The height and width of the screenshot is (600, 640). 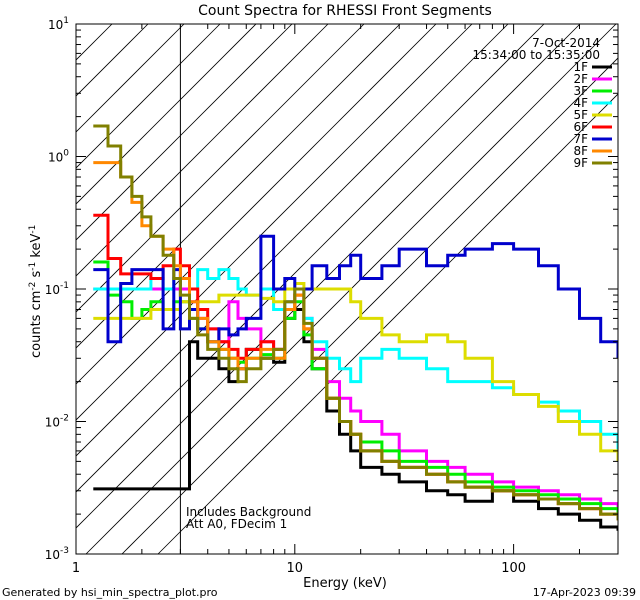 I want to click on y-tick-label: 10⁻³, so click(x=57, y=554).